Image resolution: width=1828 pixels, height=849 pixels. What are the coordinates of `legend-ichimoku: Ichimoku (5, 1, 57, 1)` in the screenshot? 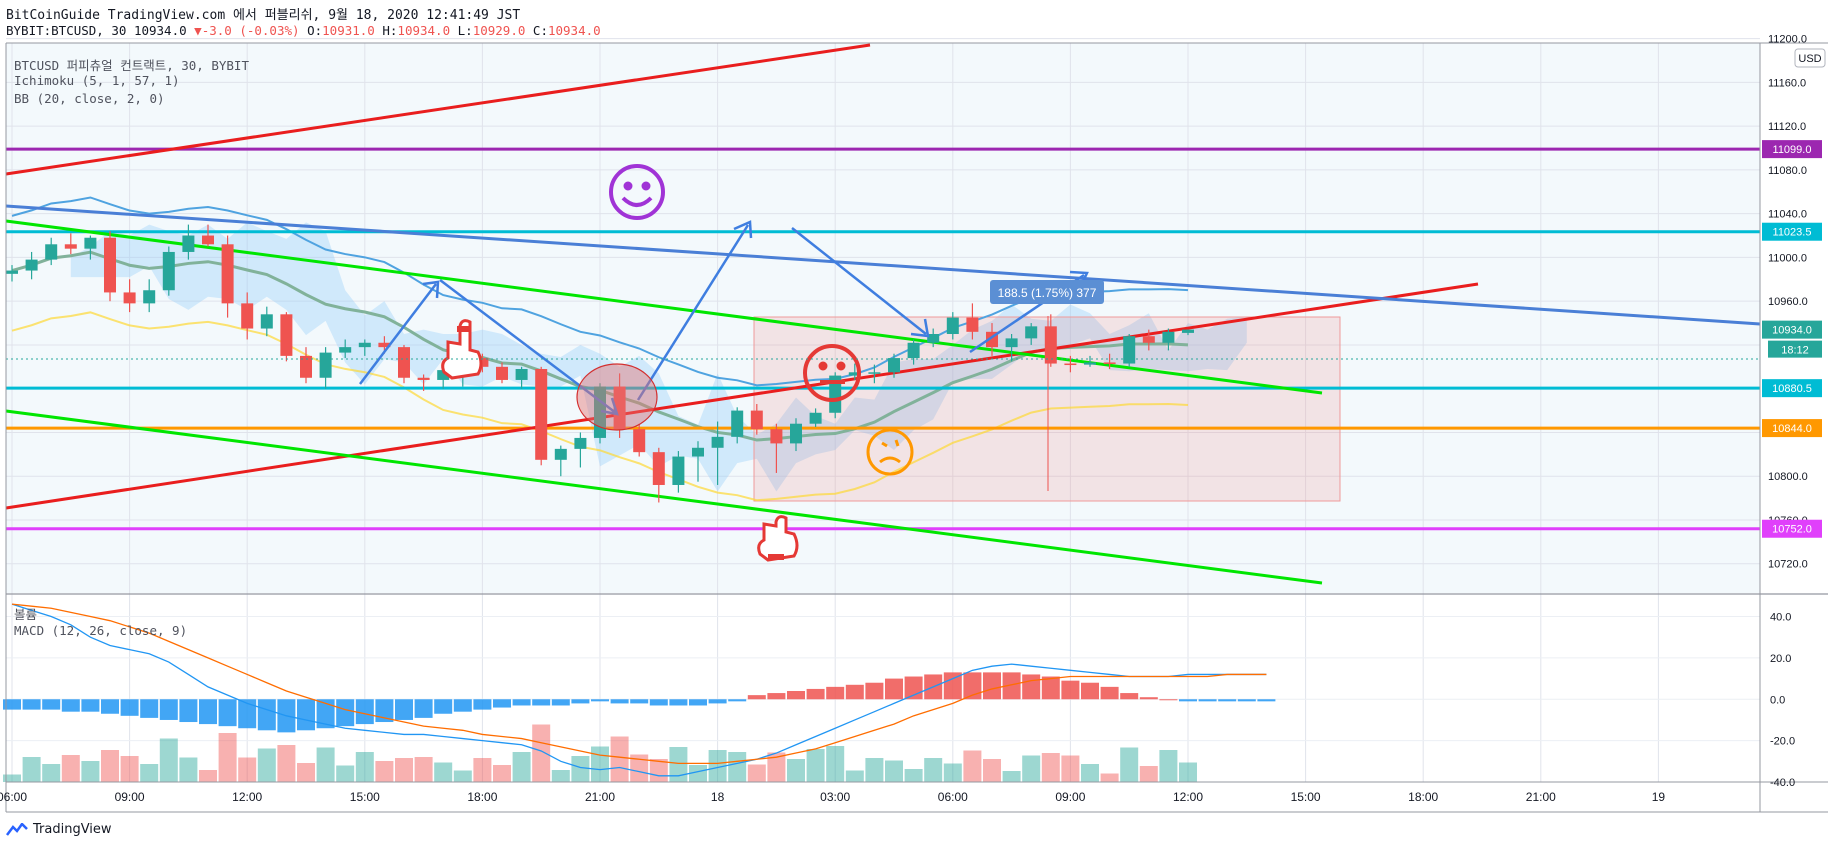 It's located at (97, 80).